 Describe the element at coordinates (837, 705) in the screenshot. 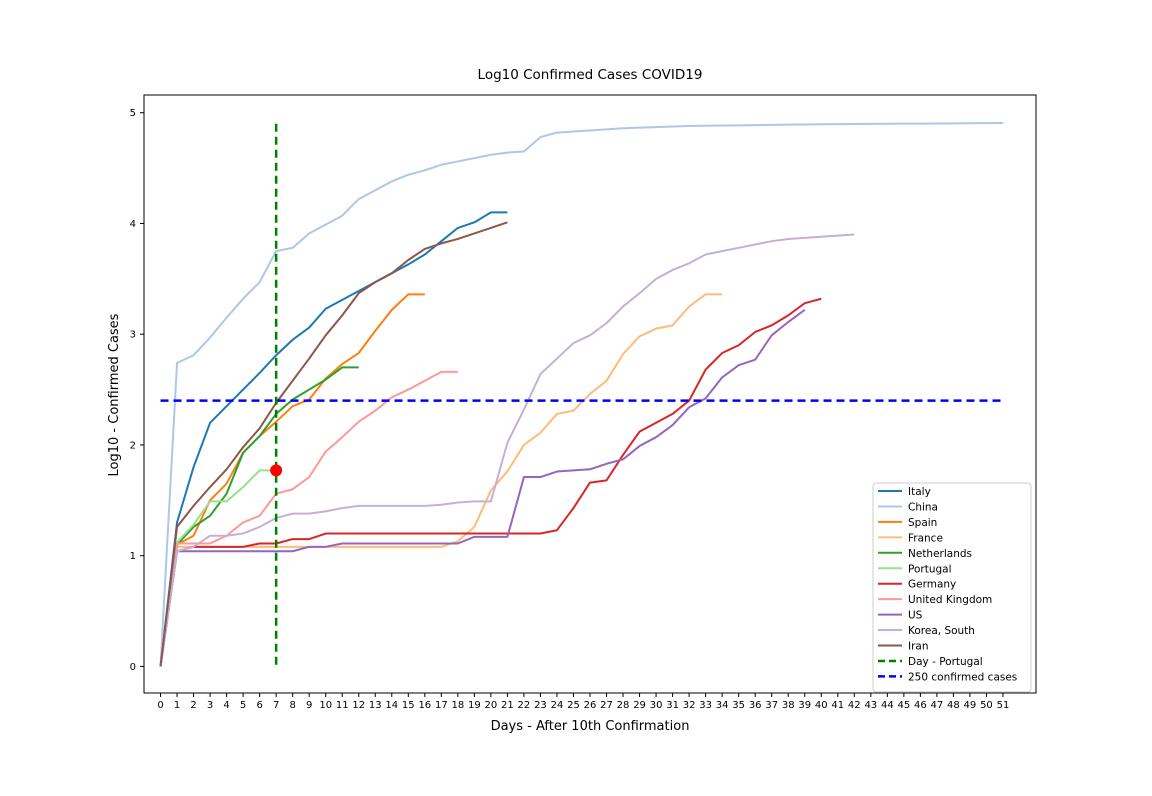

I see `x-tick-label: 41` at that location.